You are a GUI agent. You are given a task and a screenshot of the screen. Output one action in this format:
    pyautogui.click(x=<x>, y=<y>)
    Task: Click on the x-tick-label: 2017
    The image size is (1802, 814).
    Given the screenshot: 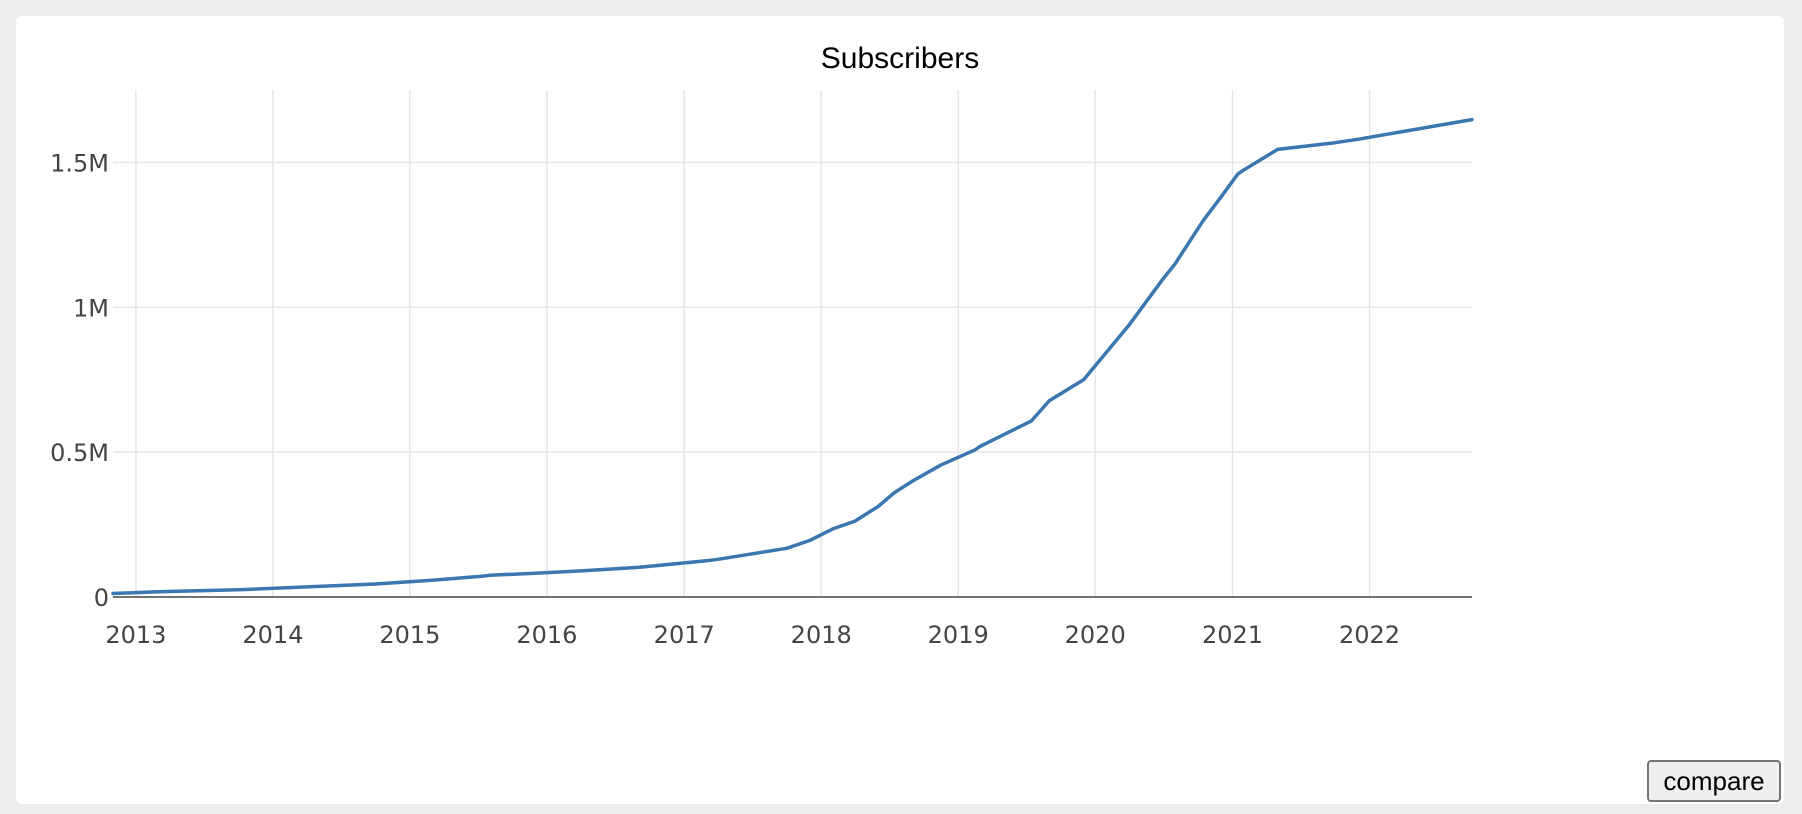 What is the action you would take?
    pyautogui.click(x=684, y=635)
    